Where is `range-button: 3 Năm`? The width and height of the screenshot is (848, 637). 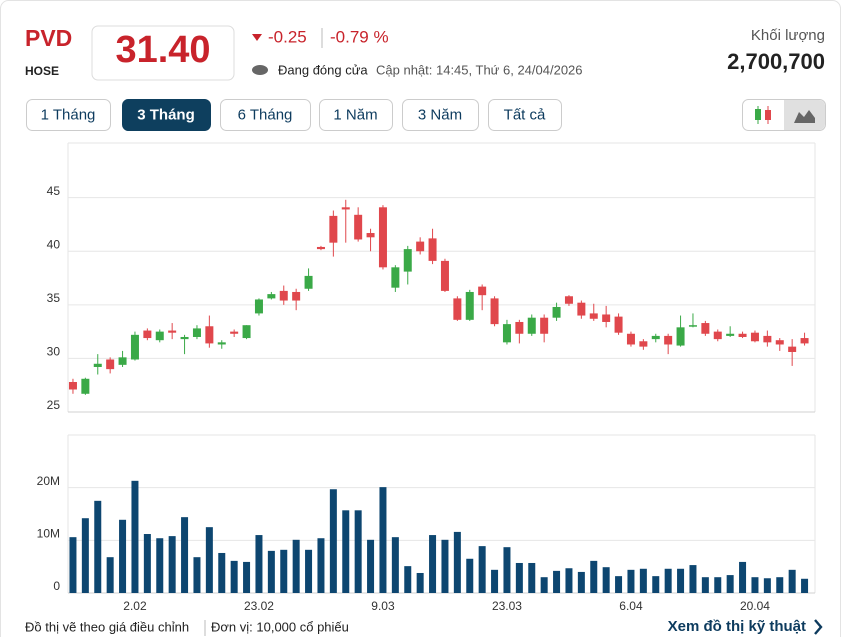 range-button: 3 Năm is located at coordinates (440, 115).